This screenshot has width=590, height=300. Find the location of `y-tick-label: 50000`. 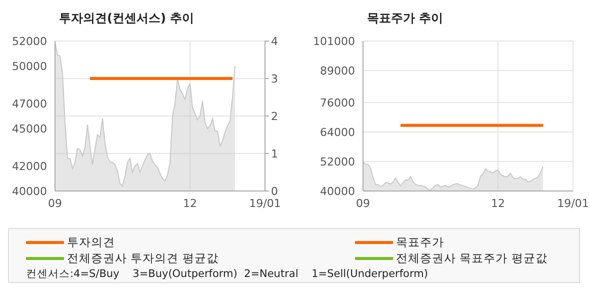

y-tick-label: 50000 is located at coordinates (29, 66).